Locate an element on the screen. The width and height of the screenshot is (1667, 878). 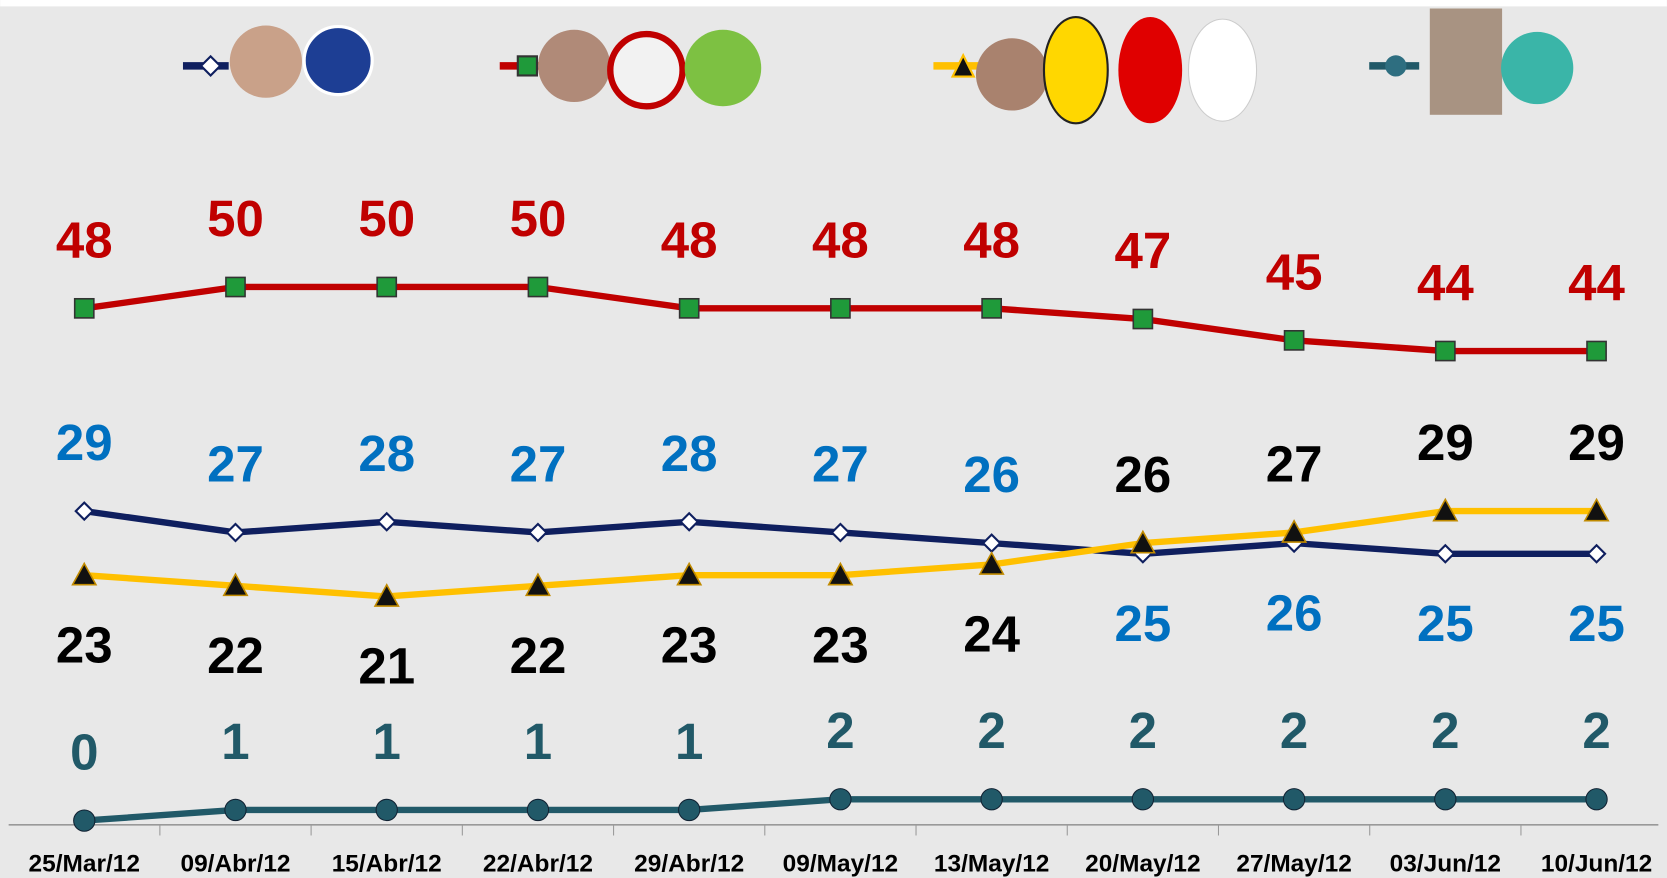
data-label: 47 is located at coordinates (1142, 250).